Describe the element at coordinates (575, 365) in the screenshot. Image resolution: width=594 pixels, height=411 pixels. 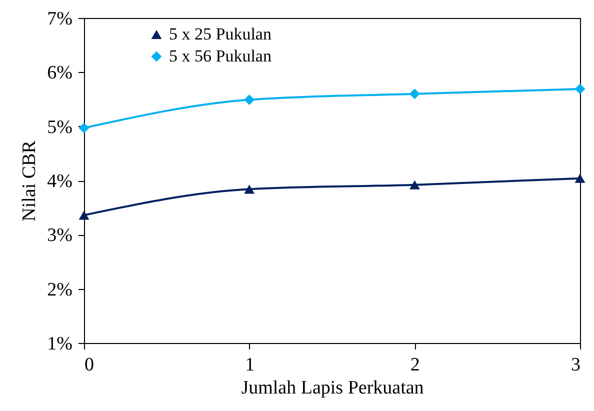
I see `x-tick-label: 3` at that location.